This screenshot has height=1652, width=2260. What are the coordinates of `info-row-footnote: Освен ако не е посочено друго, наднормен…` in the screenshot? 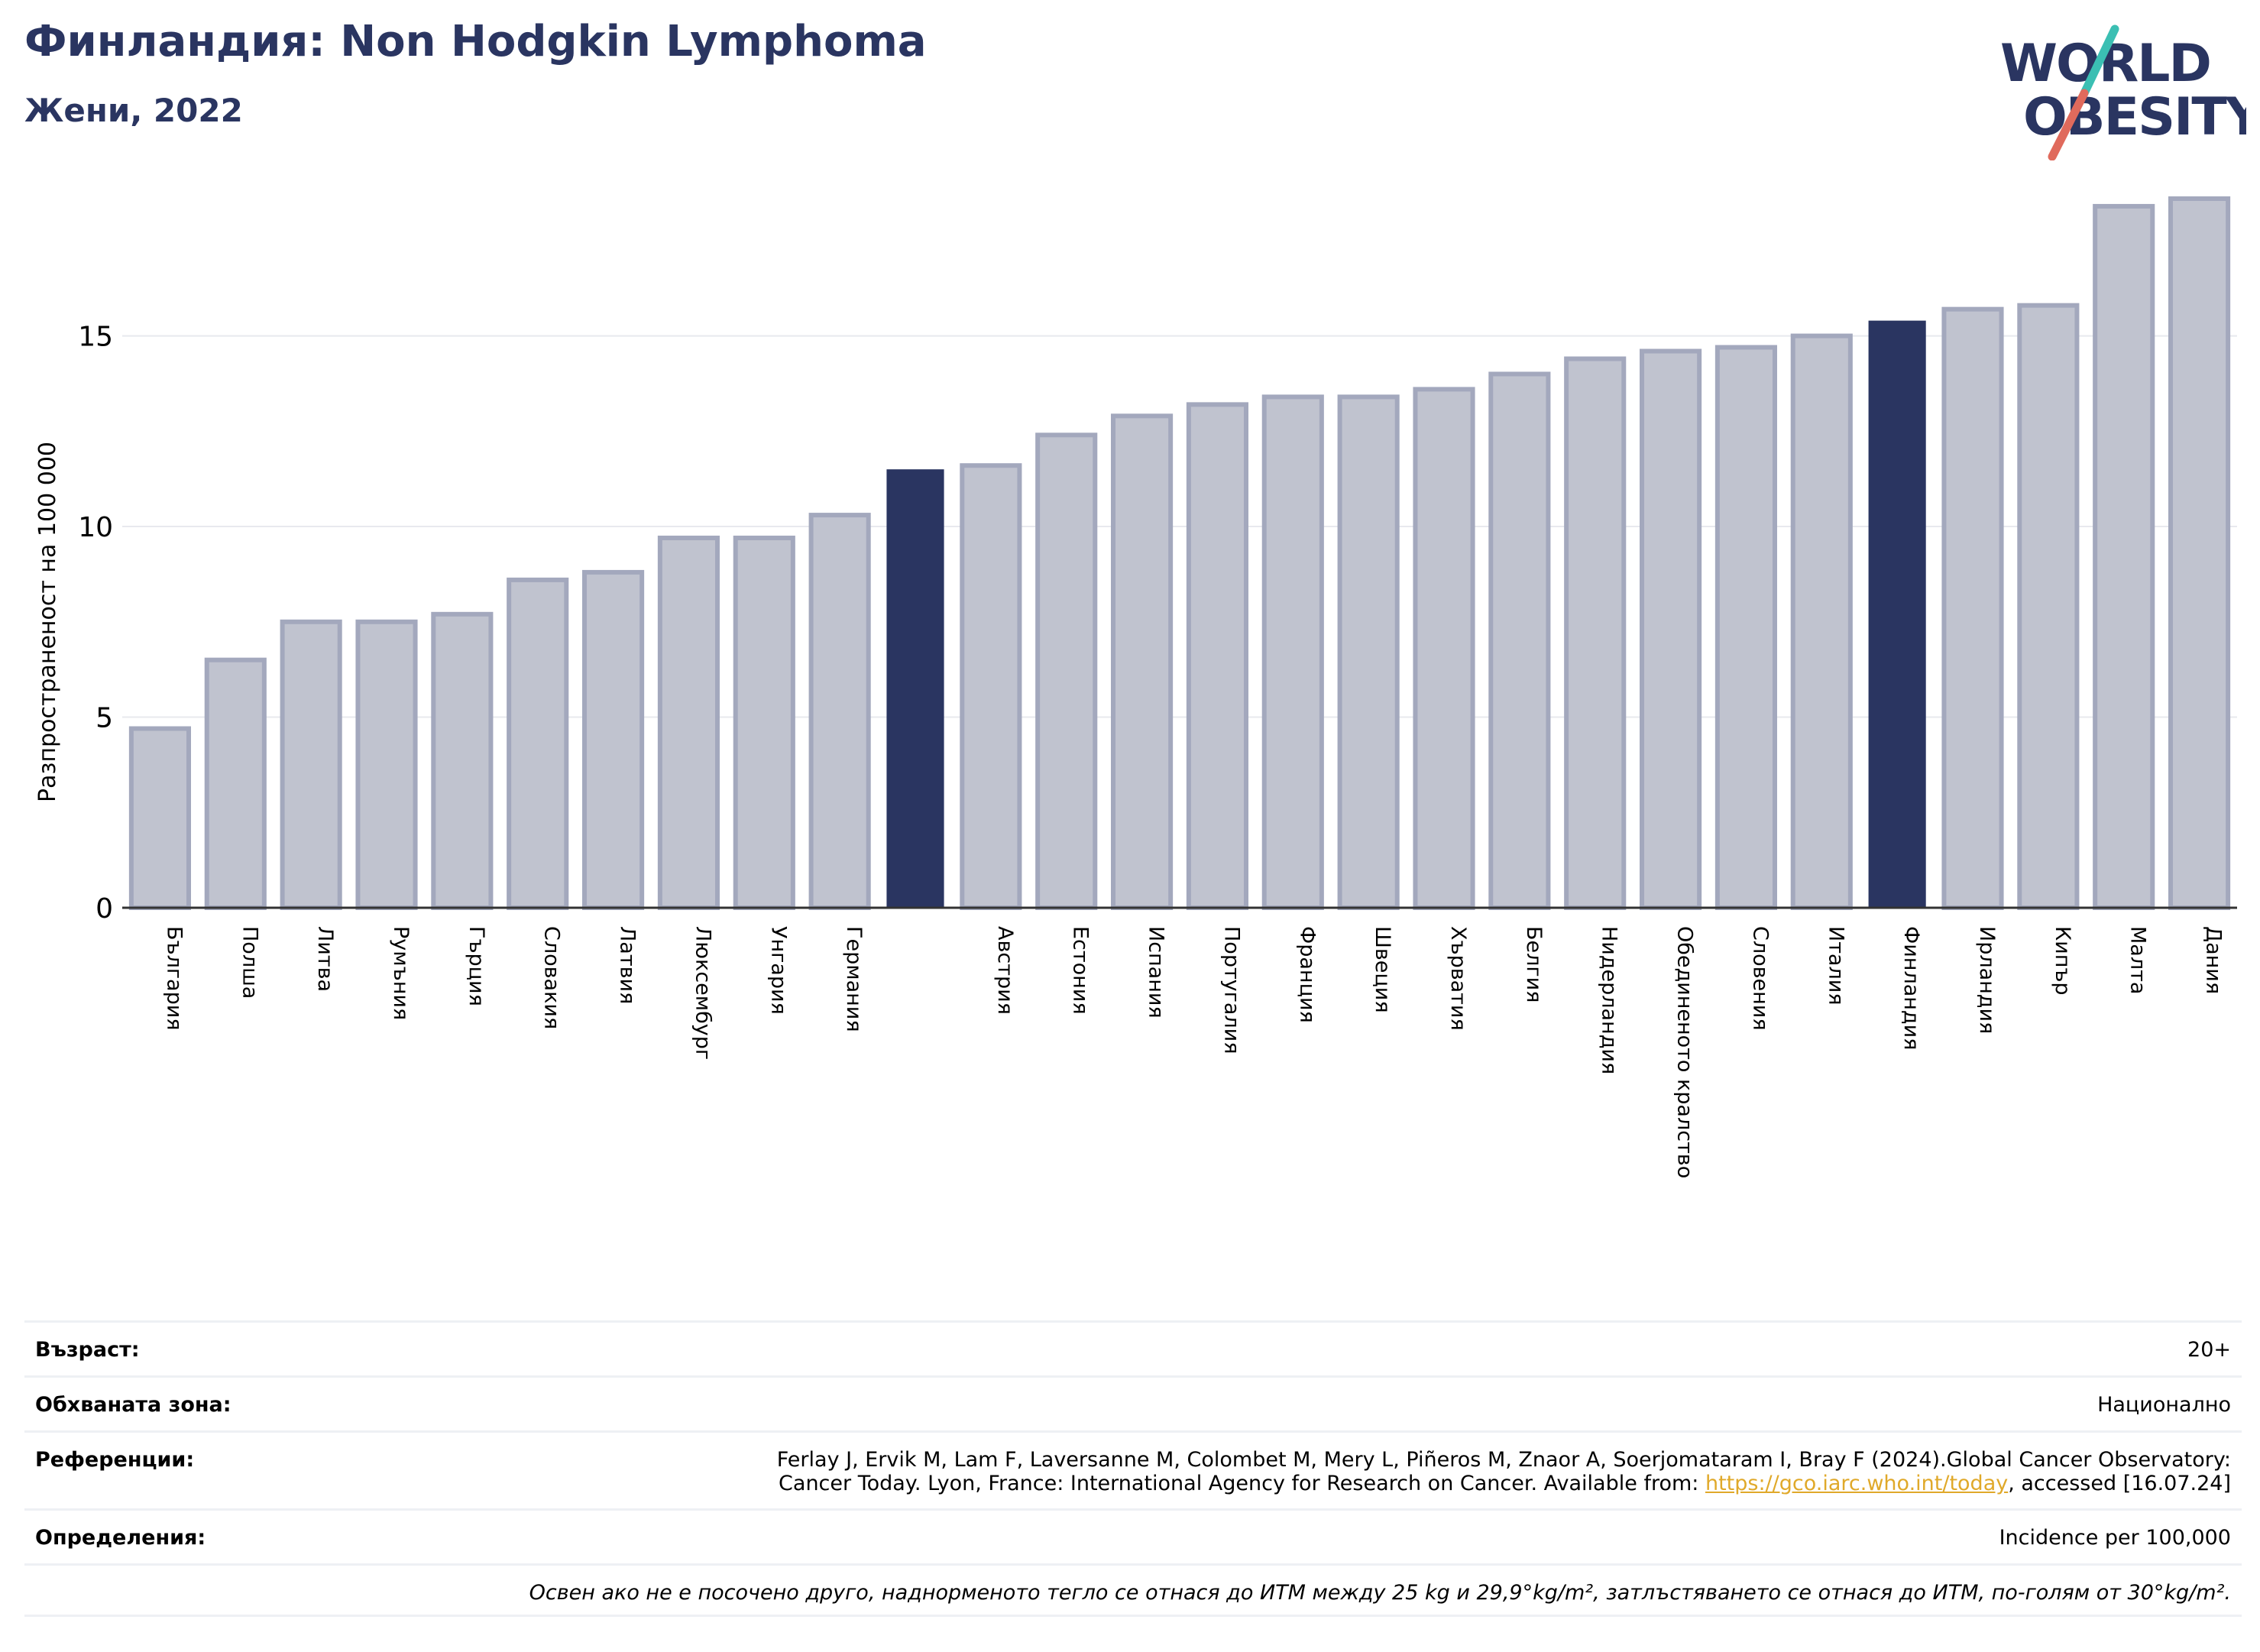 It's located at (1133, 1590).